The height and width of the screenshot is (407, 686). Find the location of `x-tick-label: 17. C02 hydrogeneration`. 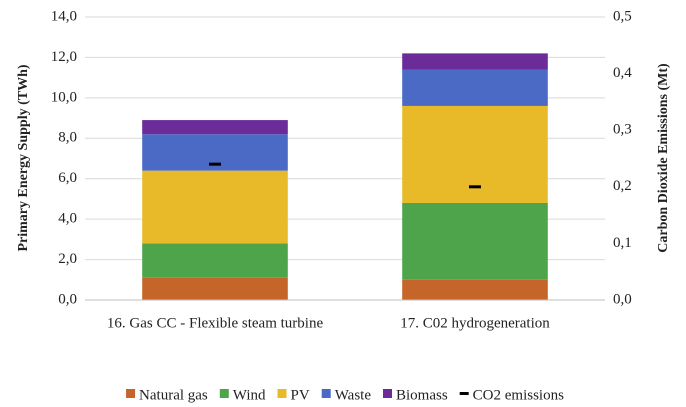

x-tick-label: 17. C02 hydrogeneration is located at coordinates (475, 323).